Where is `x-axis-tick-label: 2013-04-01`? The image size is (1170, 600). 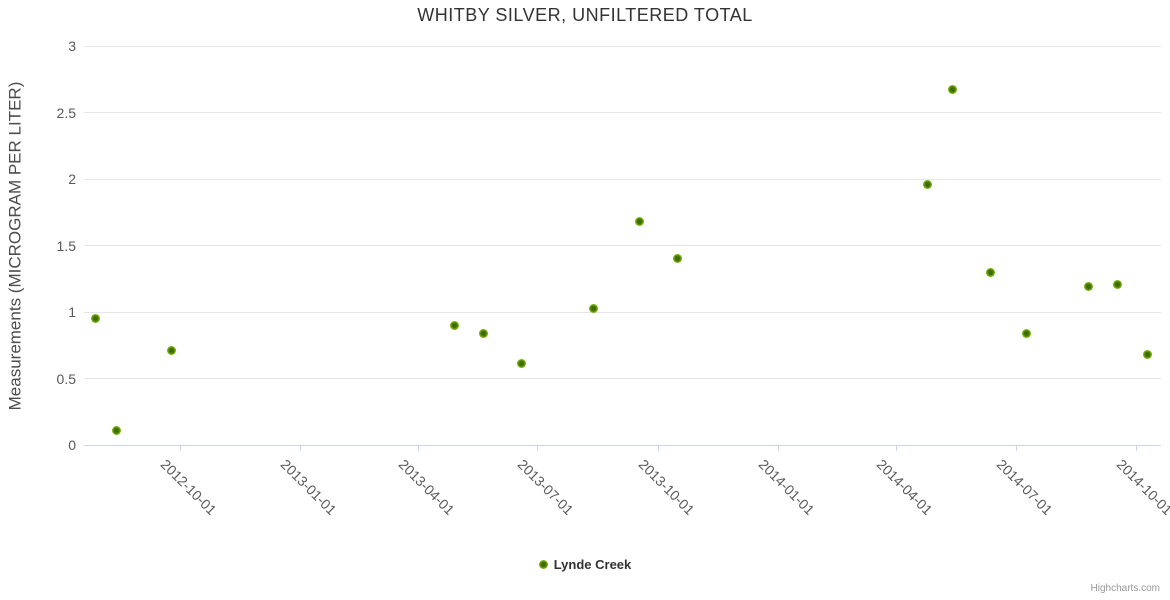
x-axis-tick-label: 2013-04-01 is located at coordinates (426, 487).